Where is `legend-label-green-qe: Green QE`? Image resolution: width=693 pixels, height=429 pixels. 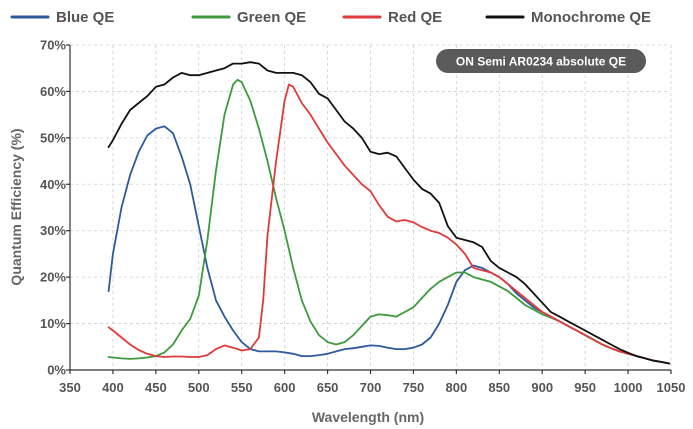 legend-label-green-qe: Green QE is located at coordinates (271, 17).